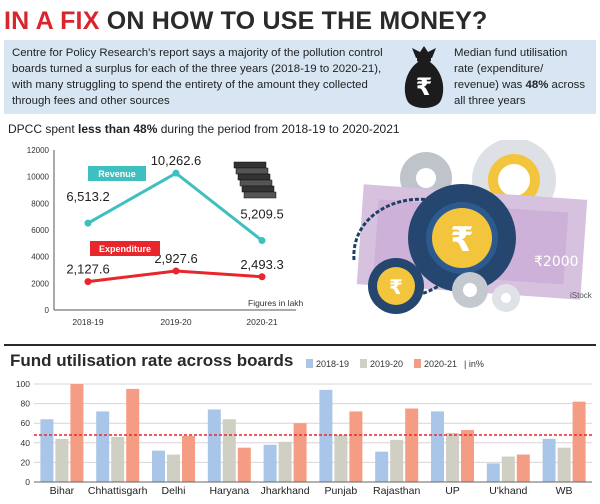  Describe the element at coordinates (152, 360) in the screenshot. I see `bottom-chart-title: Fund utilisation rate across boards` at that location.